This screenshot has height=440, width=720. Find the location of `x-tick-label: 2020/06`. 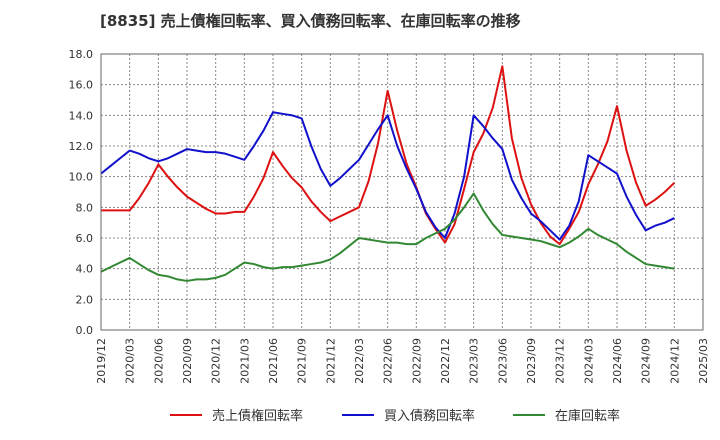

x-tick-label: 2020/06 is located at coordinates (158, 361).